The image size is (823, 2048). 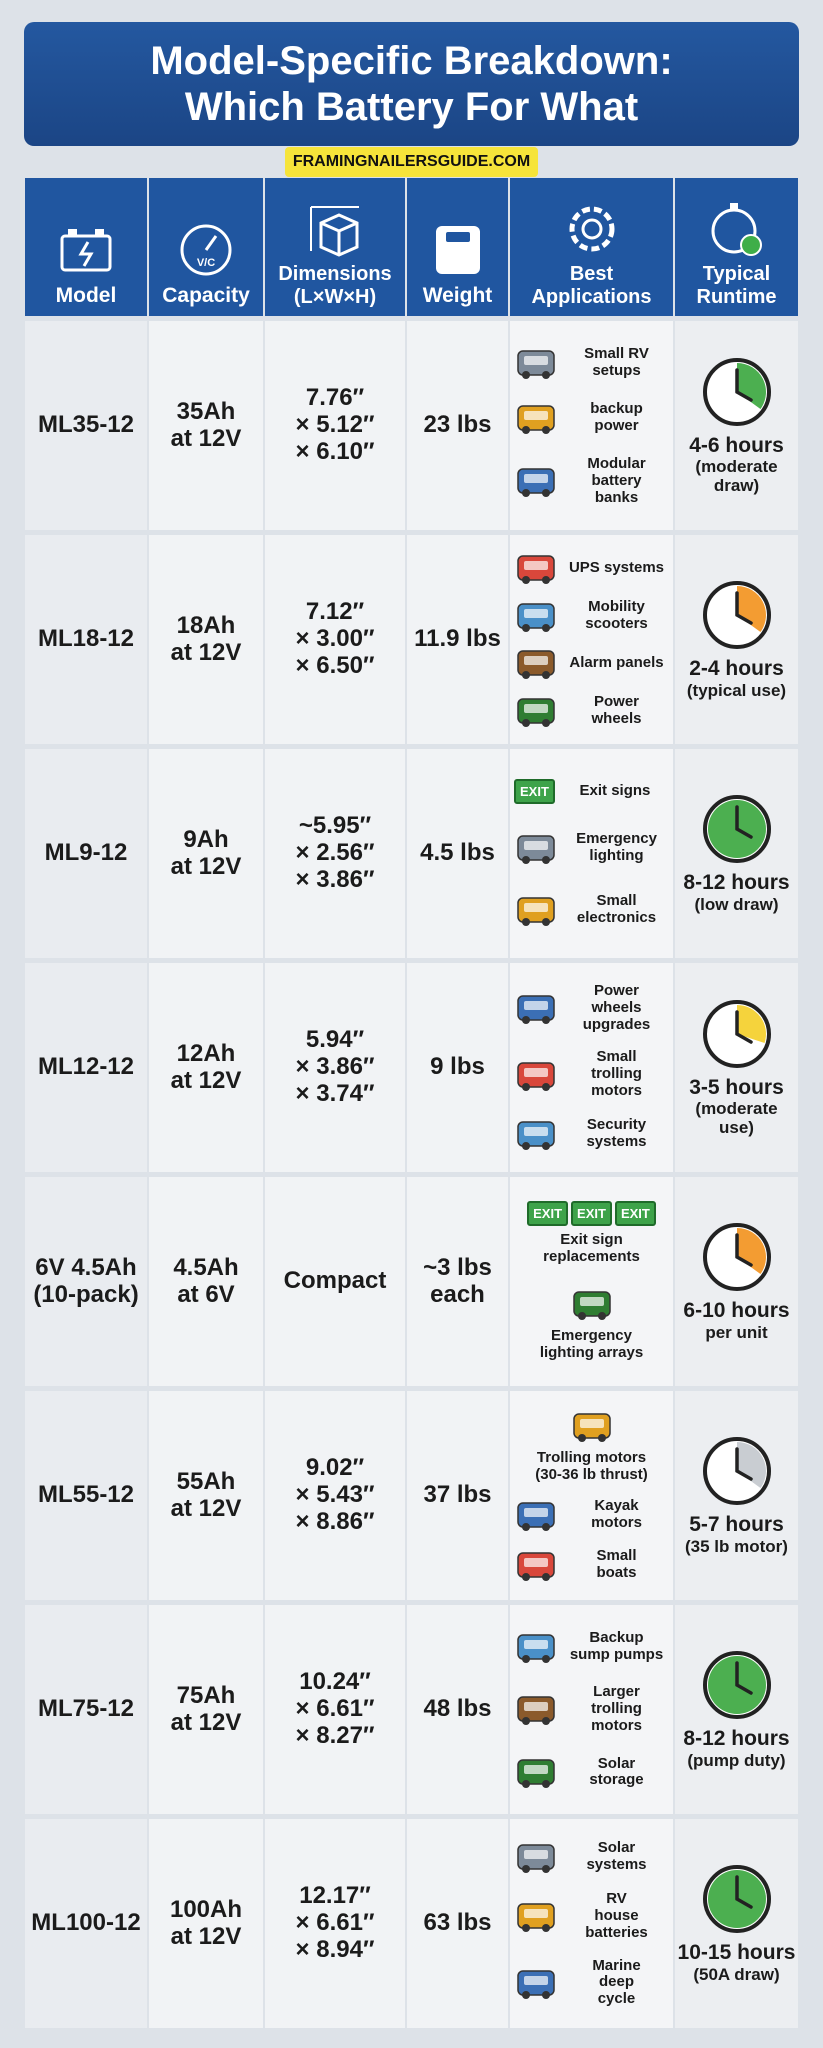 What do you see at coordinates (591, 1344) in the screenshot?
I see `application-label: Emergency lighting arrays` at bounding box center [591, 1344].